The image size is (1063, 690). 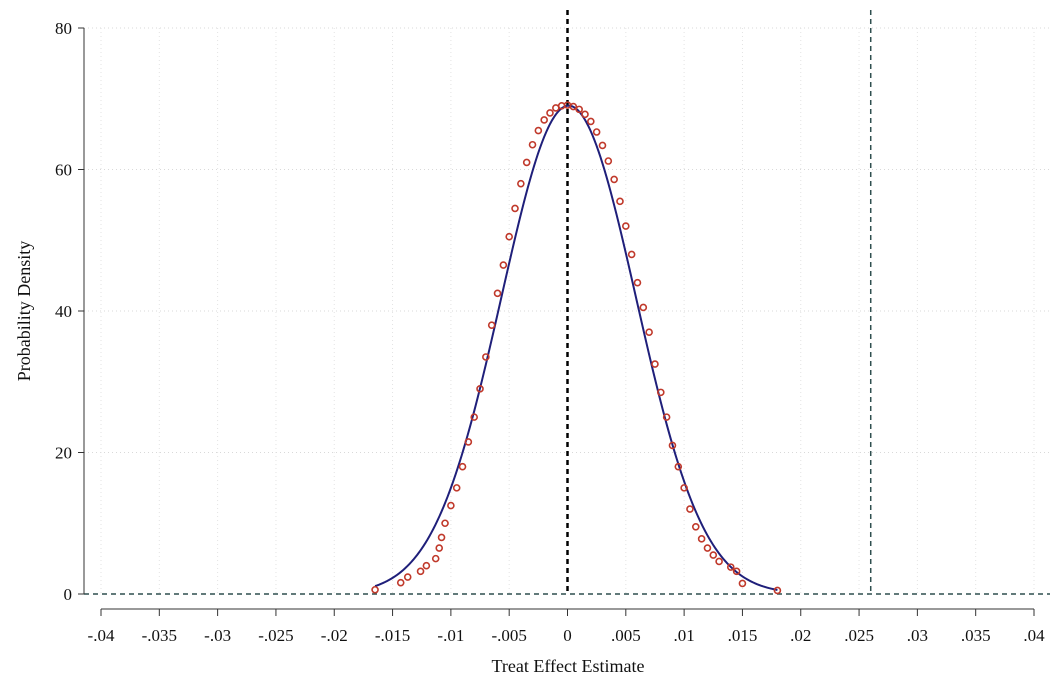 I want to click on x-tick-label-10: .01, so click(x=684, y=635).